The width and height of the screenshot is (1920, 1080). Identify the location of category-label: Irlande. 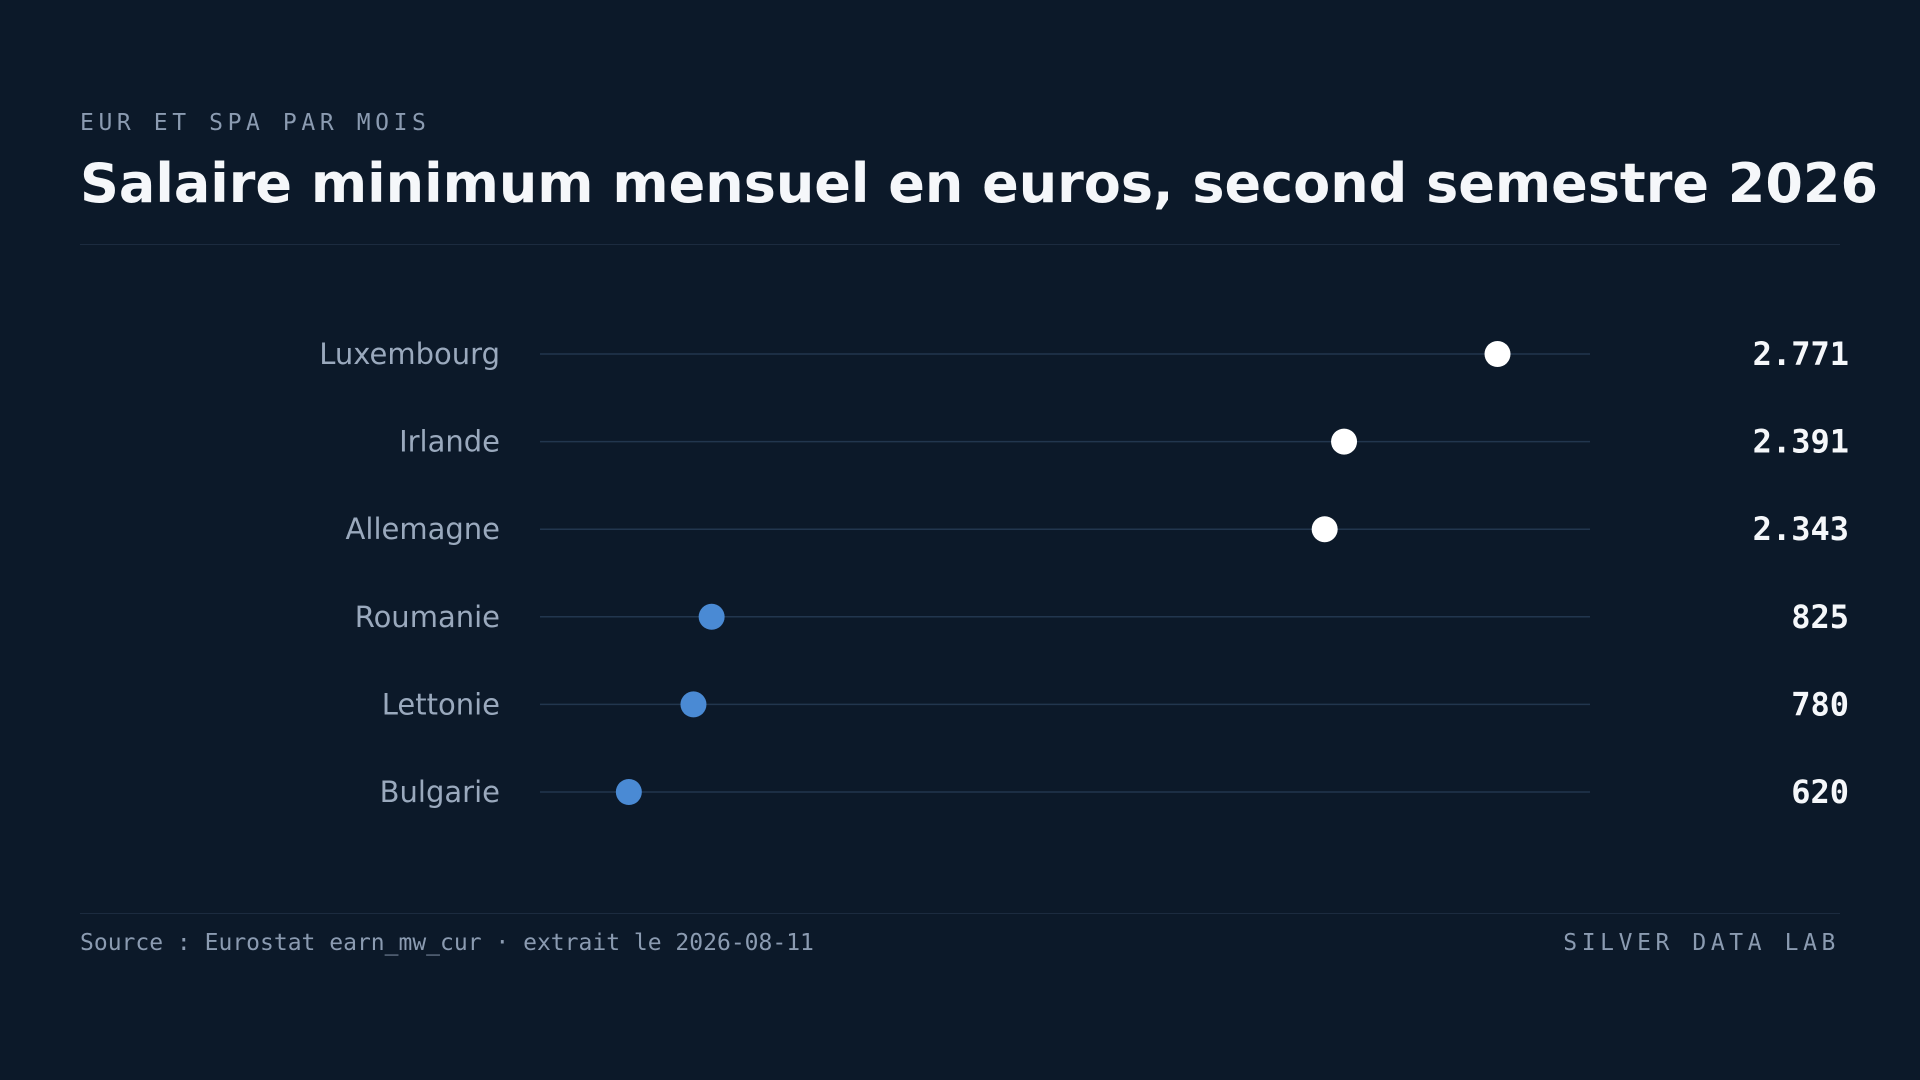
(449, 442).